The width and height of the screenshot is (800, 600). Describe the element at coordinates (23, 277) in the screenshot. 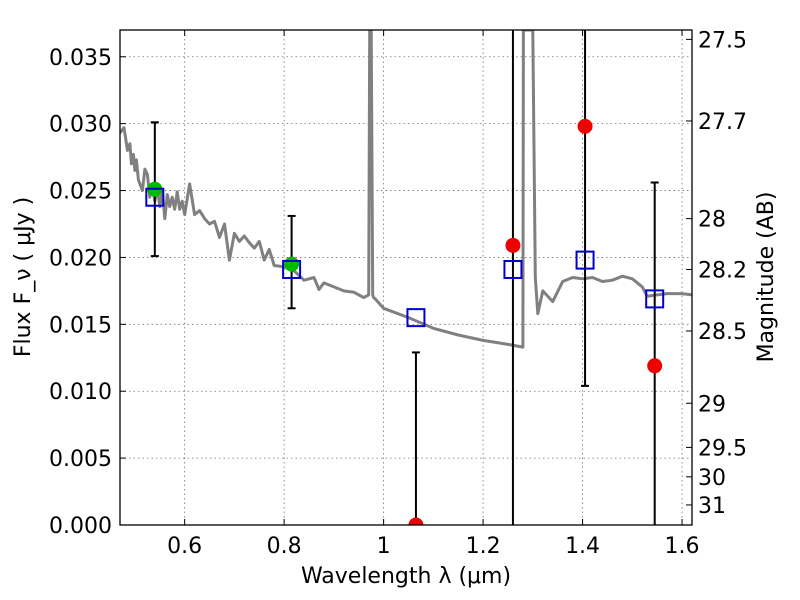

I see `y-axis-label: Flux F_ν ( μJy )` at that location.